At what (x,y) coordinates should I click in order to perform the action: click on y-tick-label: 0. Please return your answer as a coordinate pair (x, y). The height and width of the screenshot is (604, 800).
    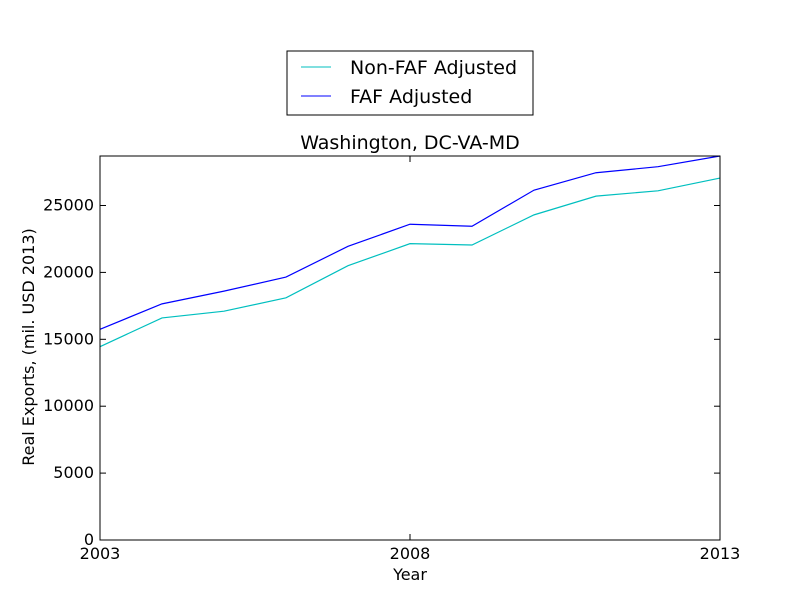
    Looking at the image, I should click on (89, 539).